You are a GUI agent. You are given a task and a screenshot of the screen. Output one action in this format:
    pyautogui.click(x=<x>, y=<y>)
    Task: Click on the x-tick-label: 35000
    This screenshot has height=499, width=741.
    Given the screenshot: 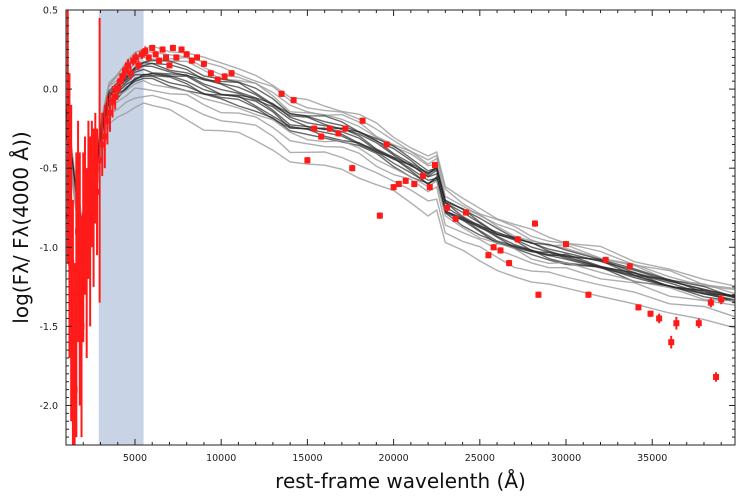 What is the action you would take?
    pyautogui.click(x=652, y=458)
    